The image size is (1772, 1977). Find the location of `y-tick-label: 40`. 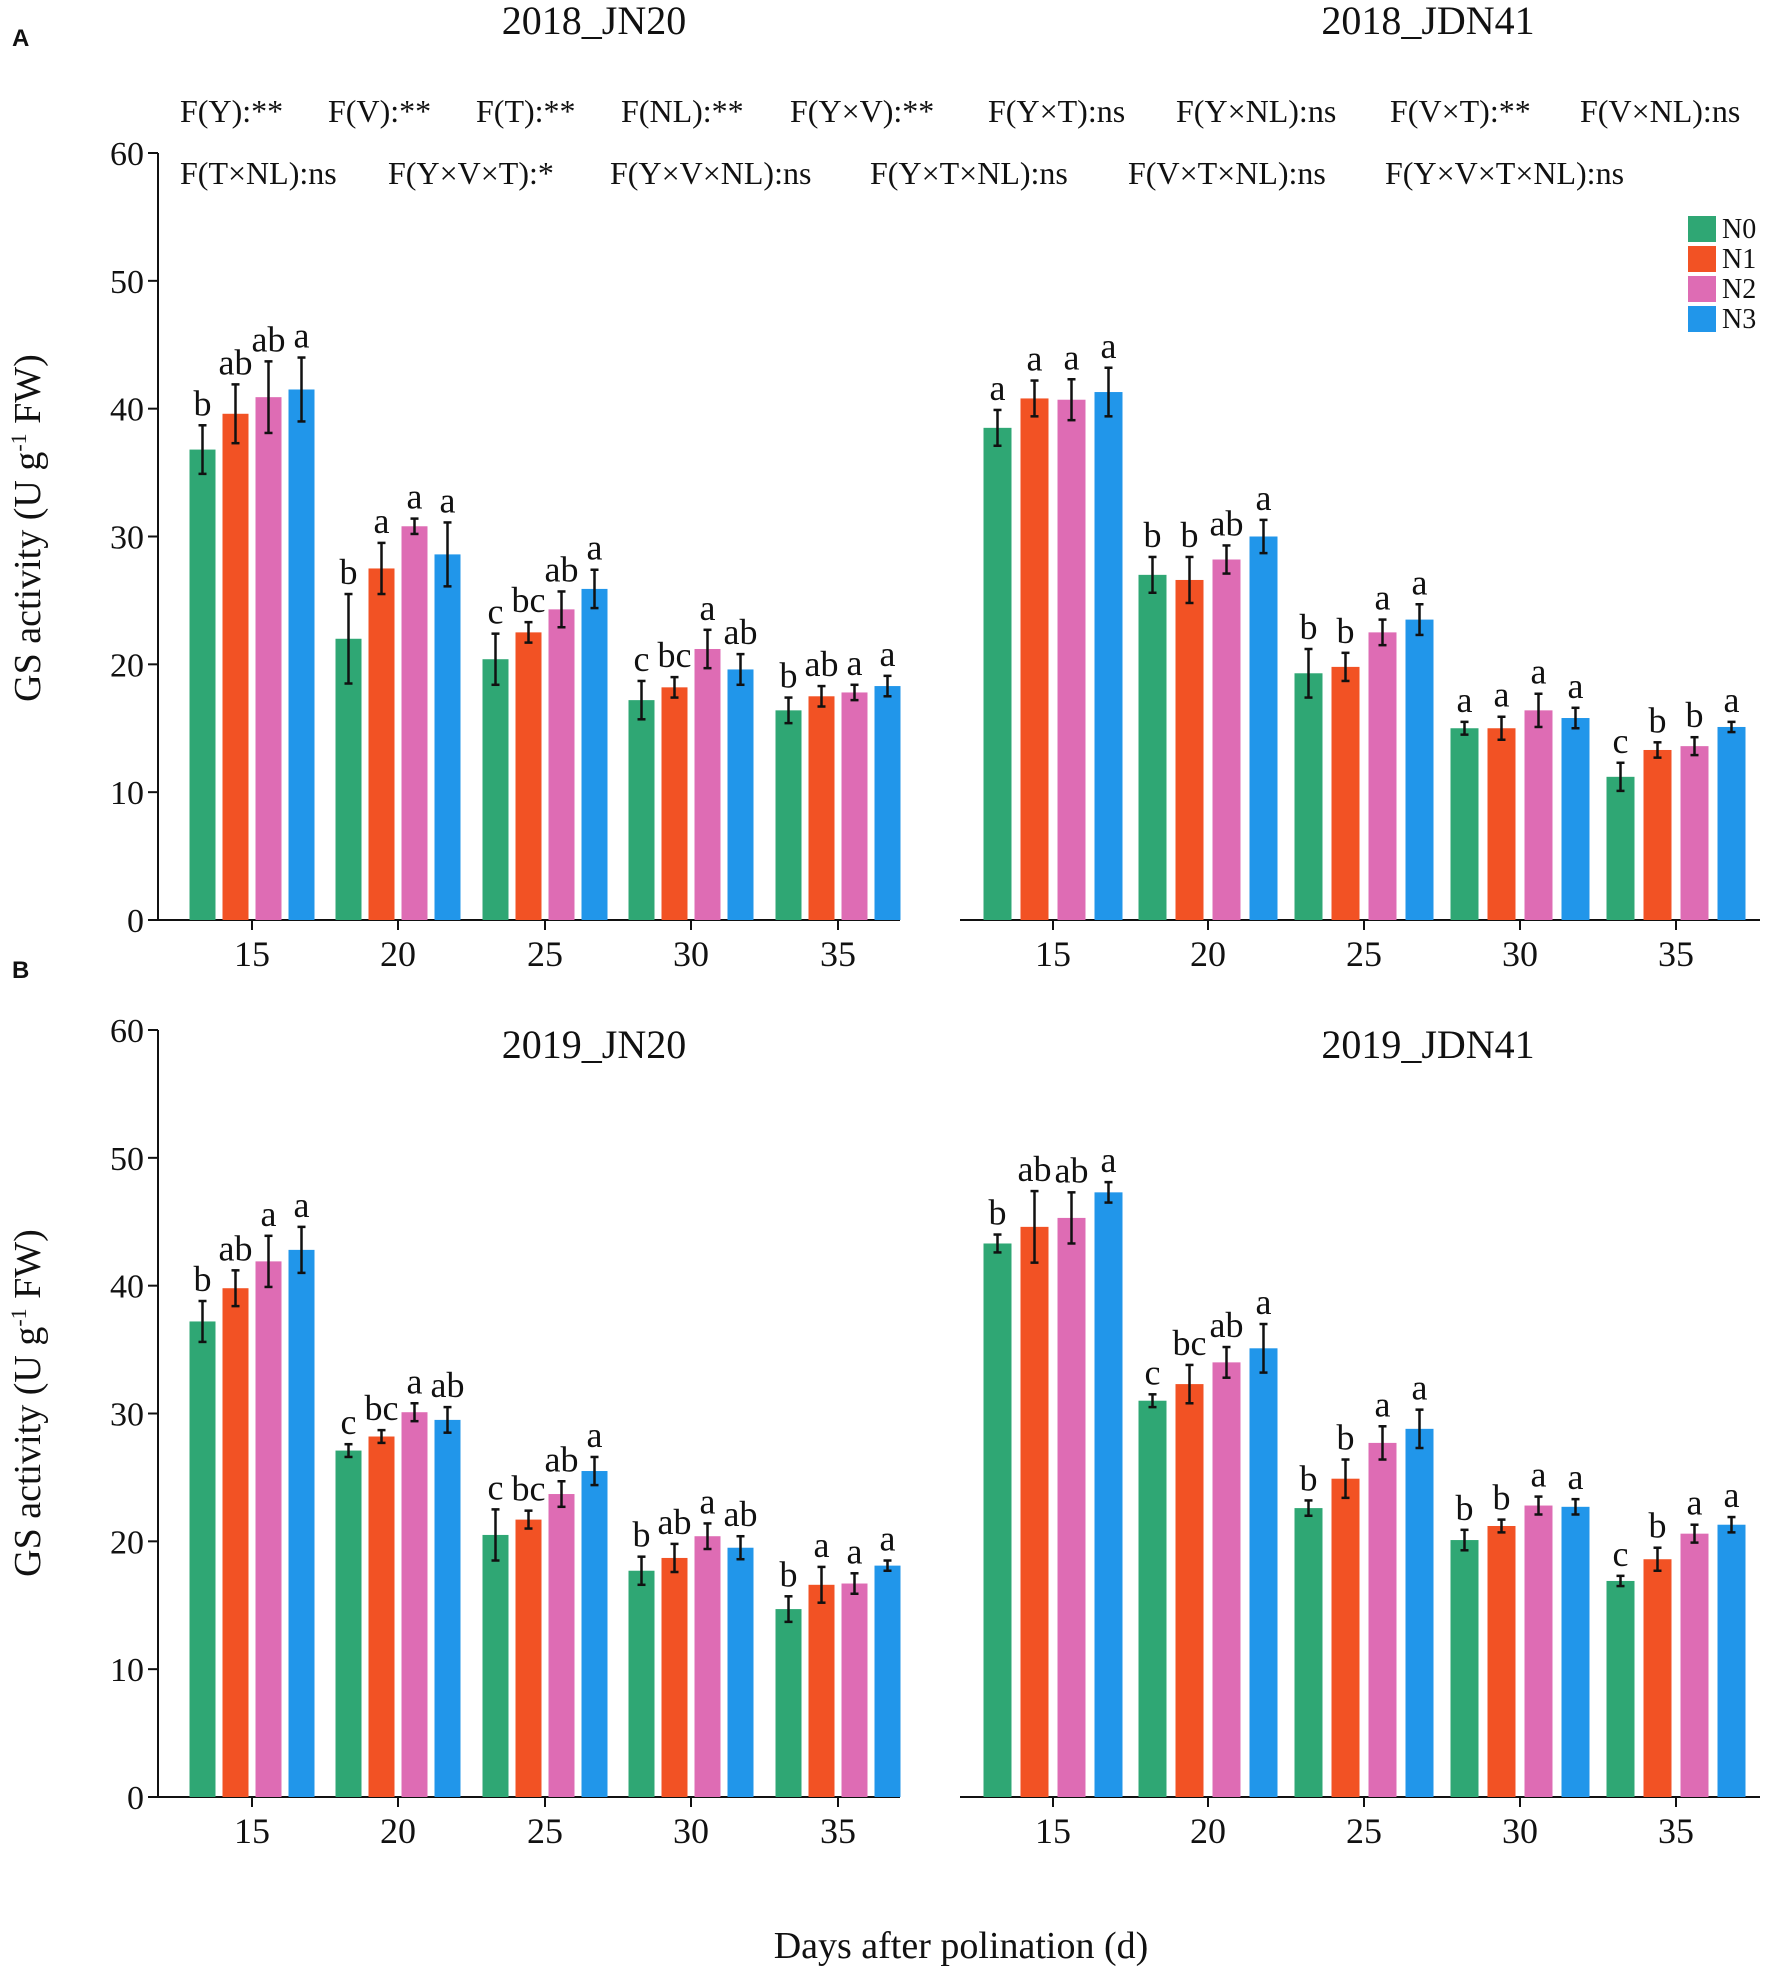

y-tick-label: 40 is located at coordinates (127, 1287).